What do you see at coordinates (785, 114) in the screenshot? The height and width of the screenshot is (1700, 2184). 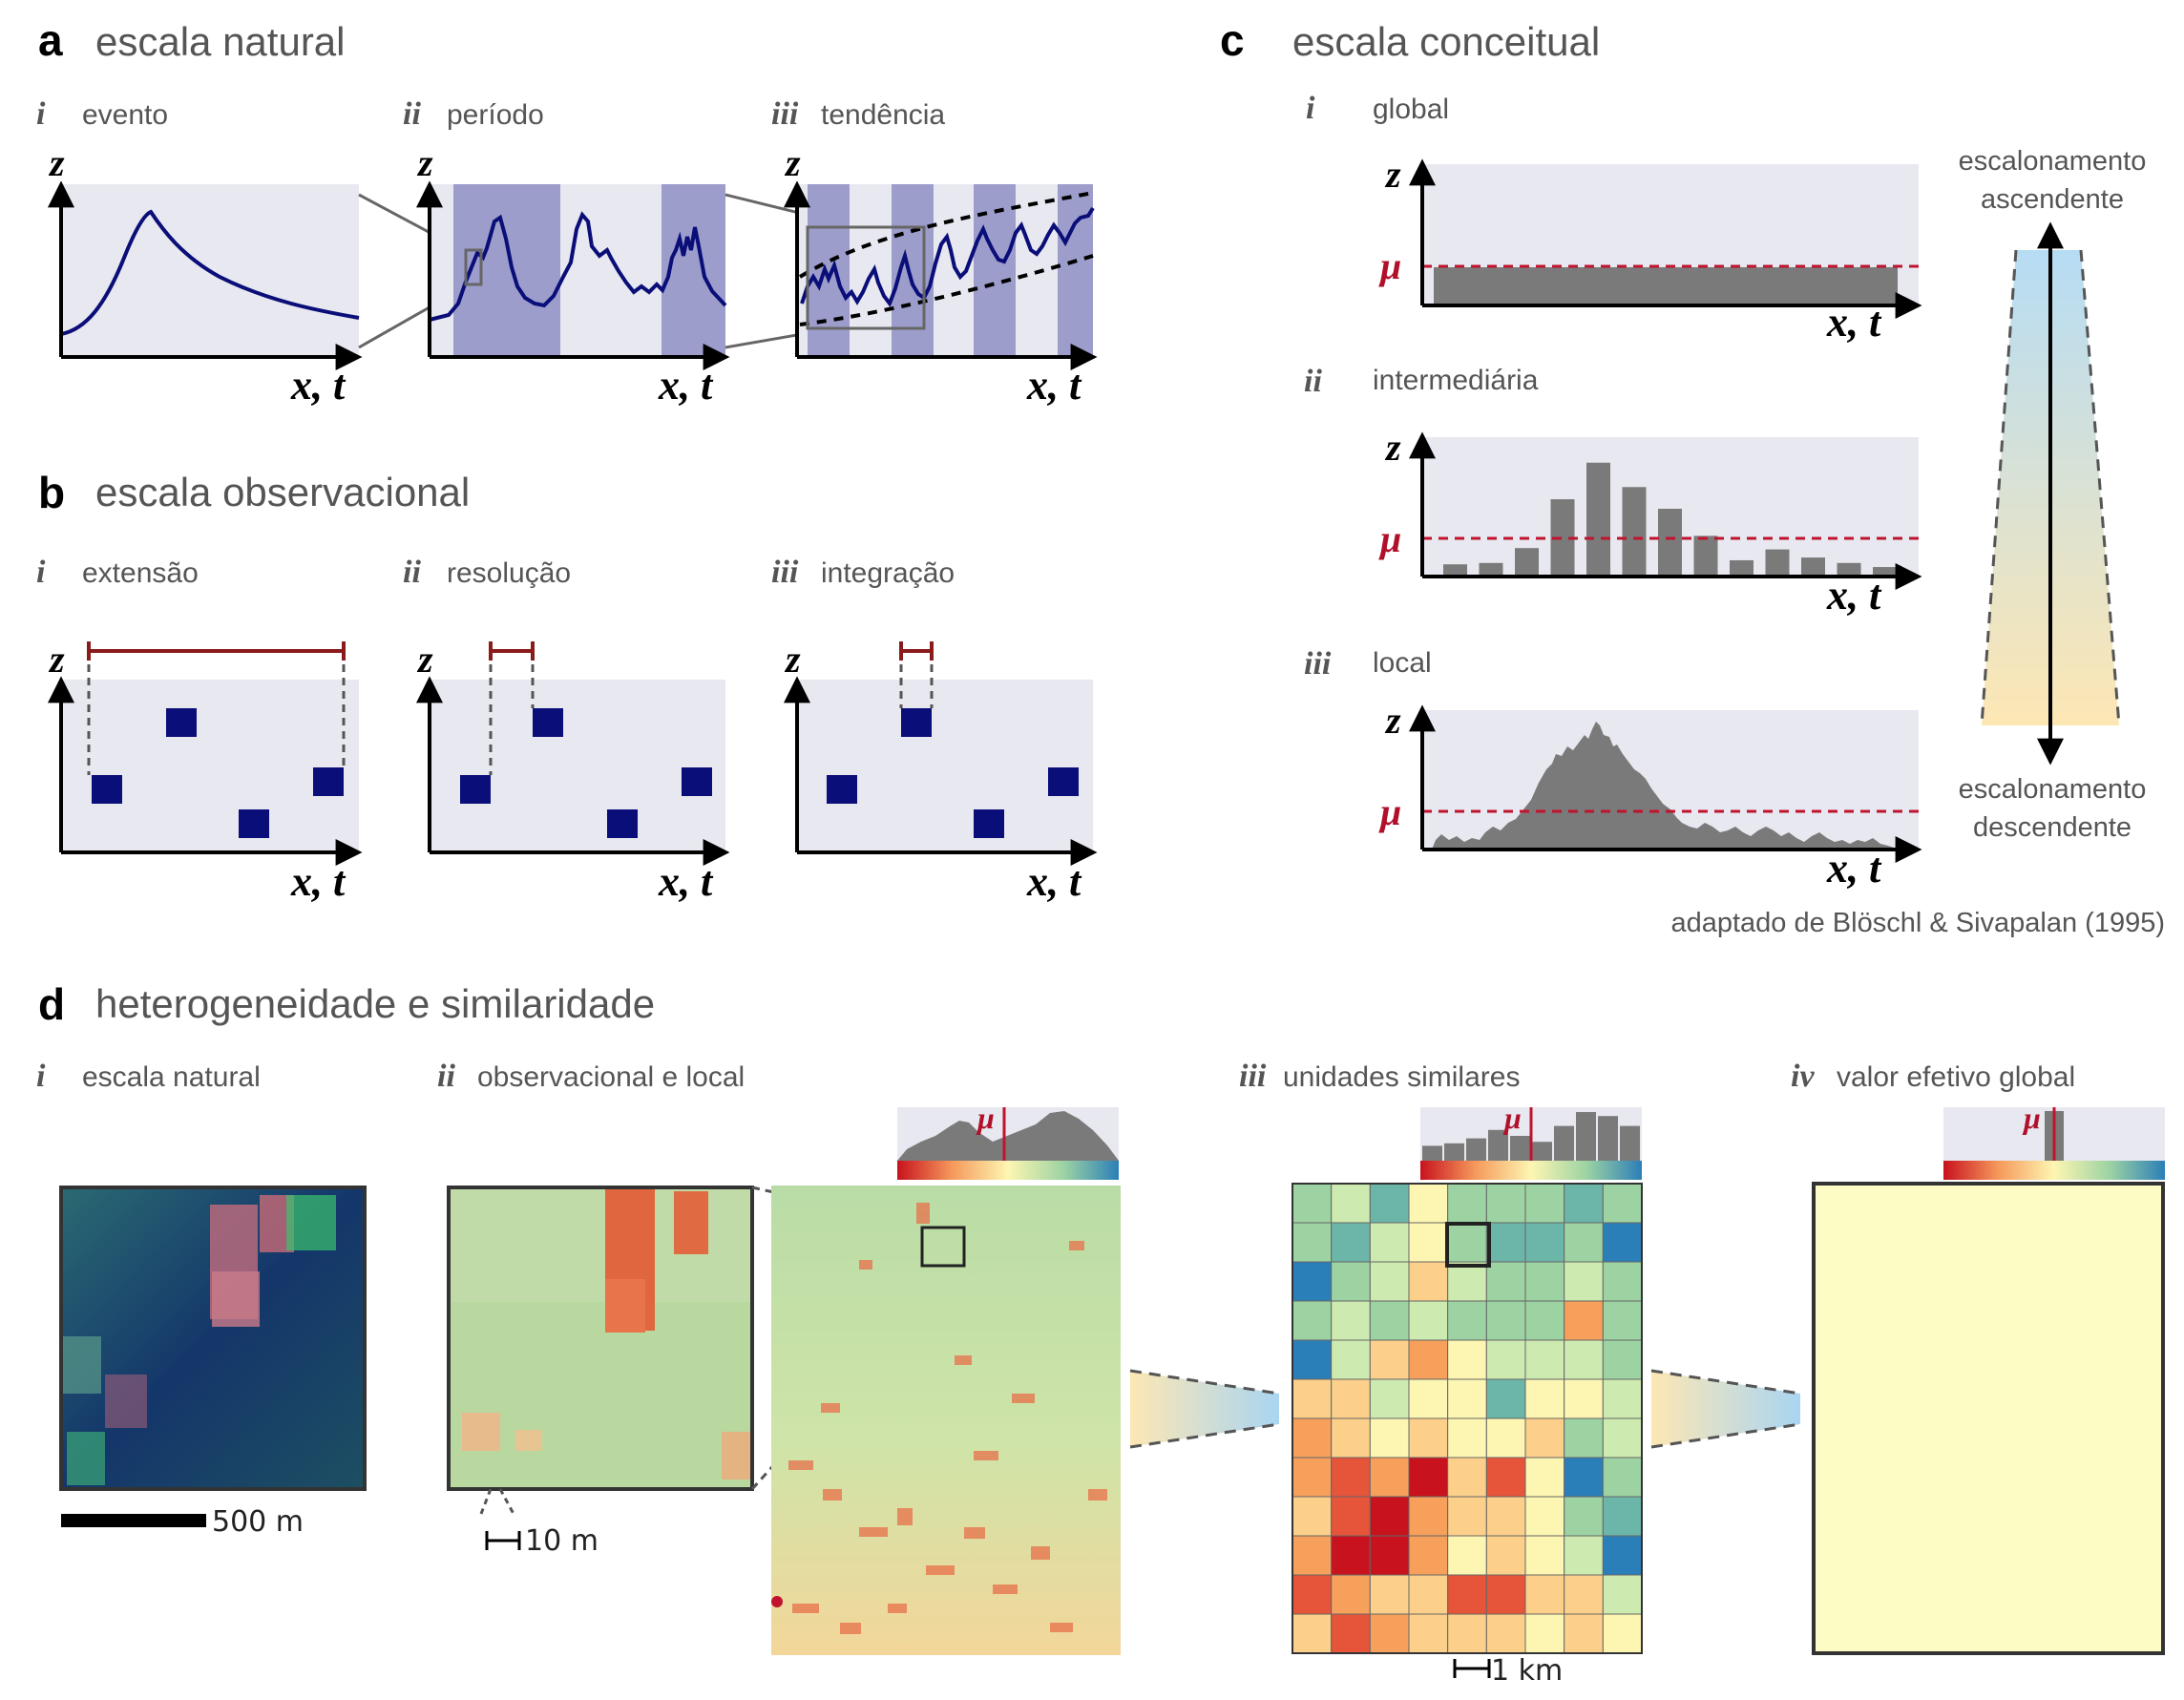 I see `panel-a-iii-roman: iii` at bounding box center [785, 114].